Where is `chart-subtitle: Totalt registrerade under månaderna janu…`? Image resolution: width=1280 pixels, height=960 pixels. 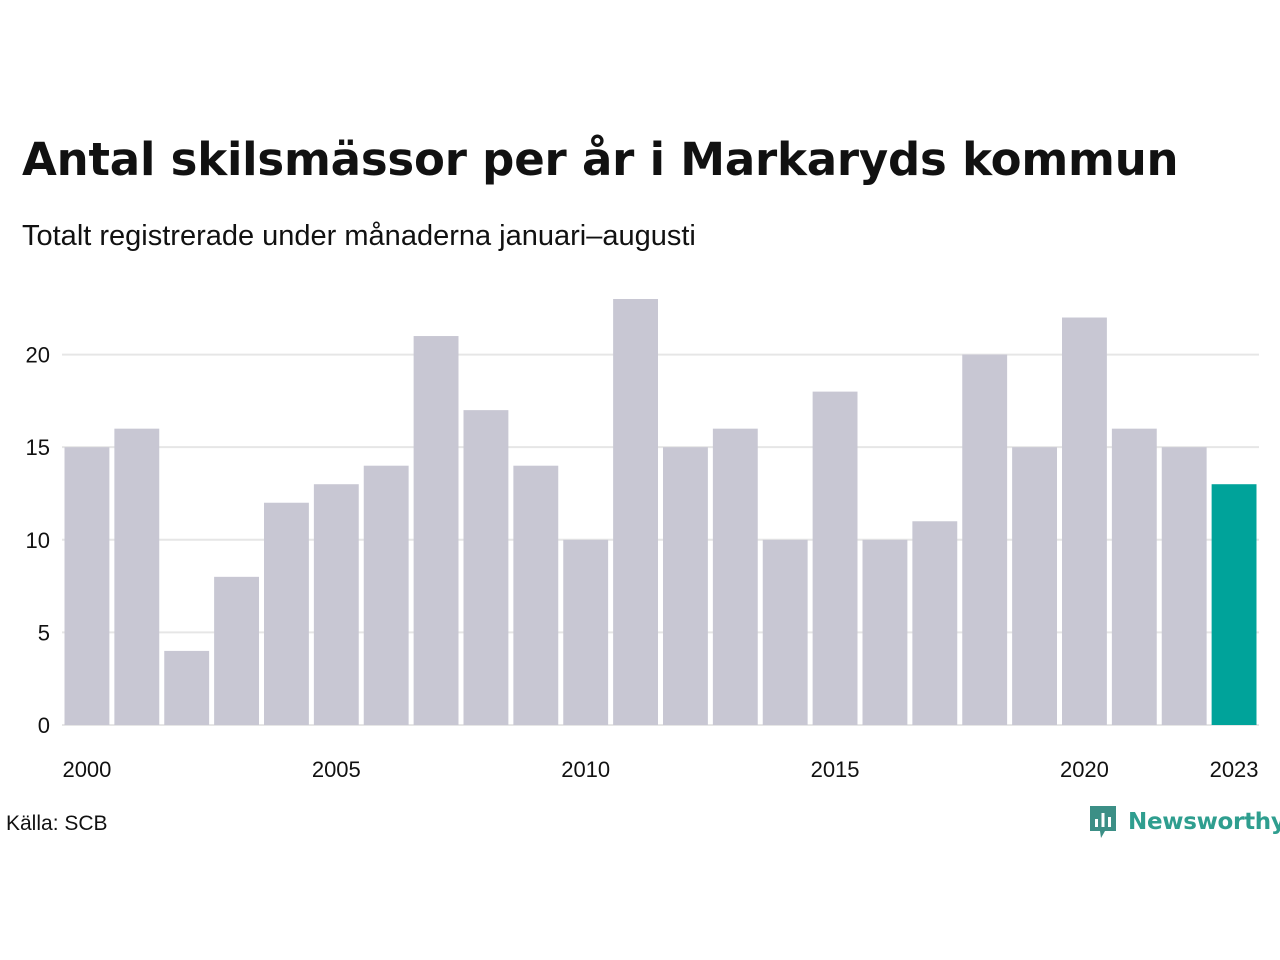
chart-subtitle: Totalt registrerade under månaderna janu… is located at coordinates (359, 236).